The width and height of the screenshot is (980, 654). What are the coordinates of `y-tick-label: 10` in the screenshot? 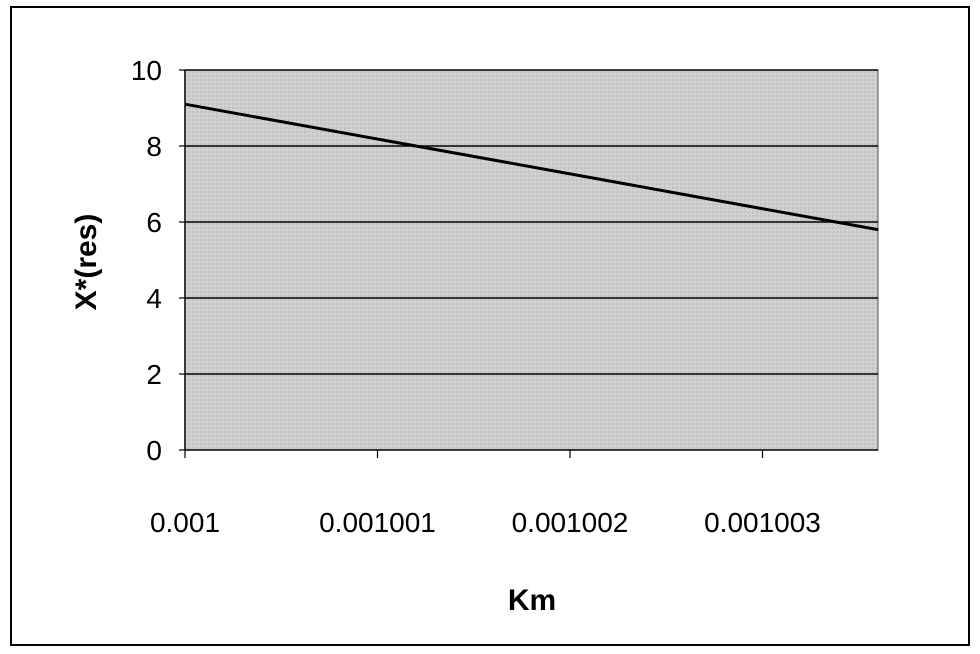 It's located at (146, 70).